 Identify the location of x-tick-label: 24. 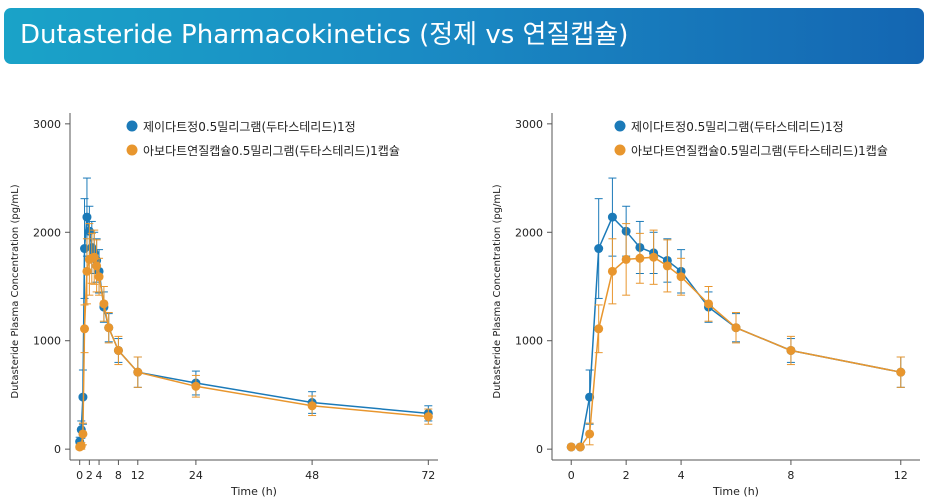
(196, 475).